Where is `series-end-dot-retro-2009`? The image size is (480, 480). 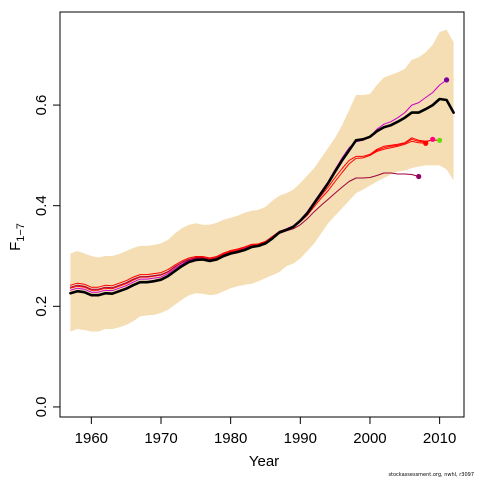
series-end-dot-retro-2009 is located at coordinates (433, 139).